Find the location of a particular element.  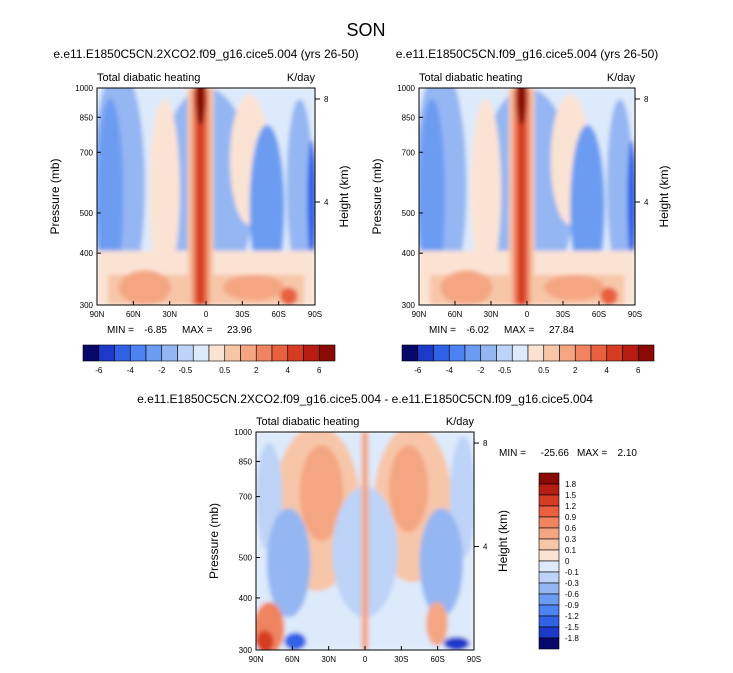

y-right-axis-title: Height (km) is located at coordinates (664, 196).